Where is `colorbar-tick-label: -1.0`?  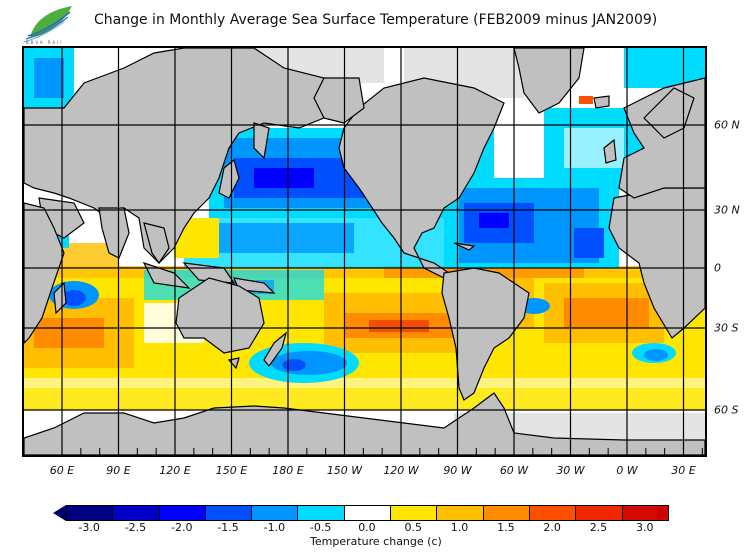
colorbar-tick-label: -1.0 is located at coordinates (274, 527).